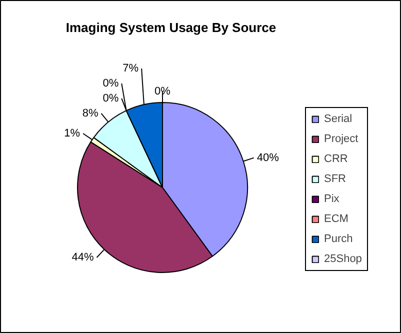  I want to click on data-label: 1%, so click(72, 134).